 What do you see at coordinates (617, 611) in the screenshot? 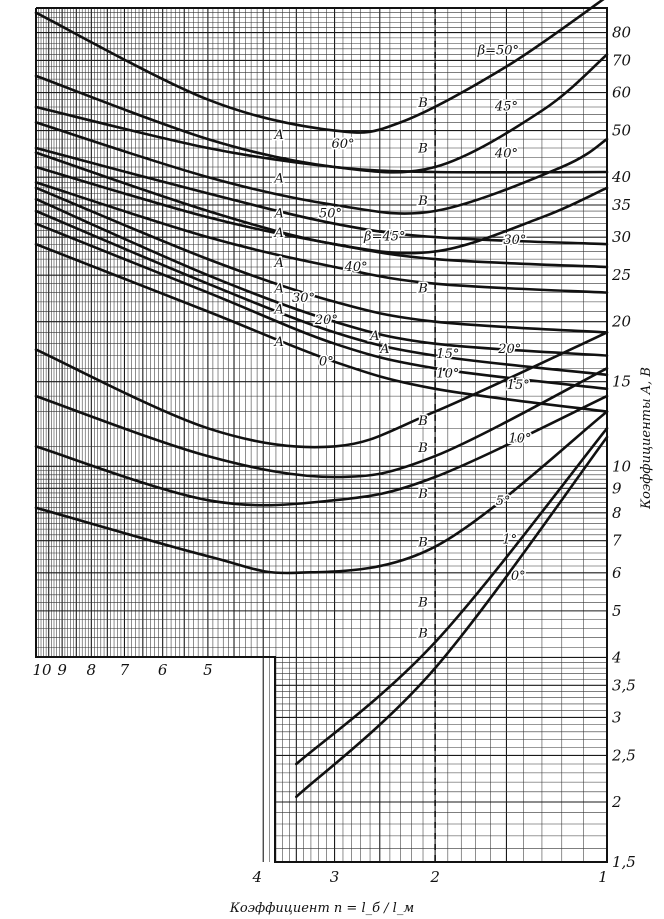
I see `y-tick-label: 5` at bounding box center [617, 611].